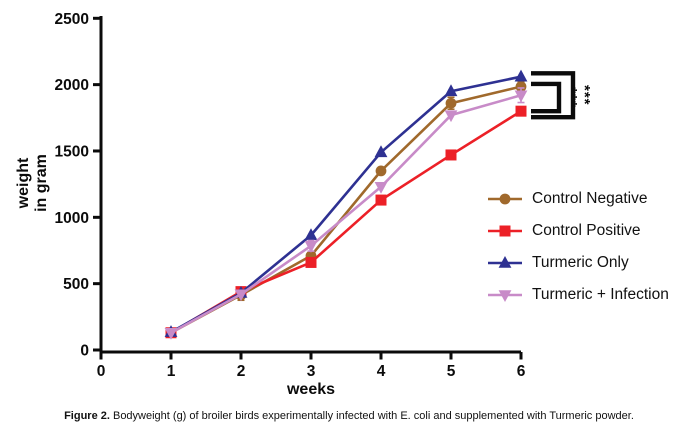 This screenshot has width=698, height=434. I want to click on legend-item-control-positive: Control Positive, so click(578, 231).